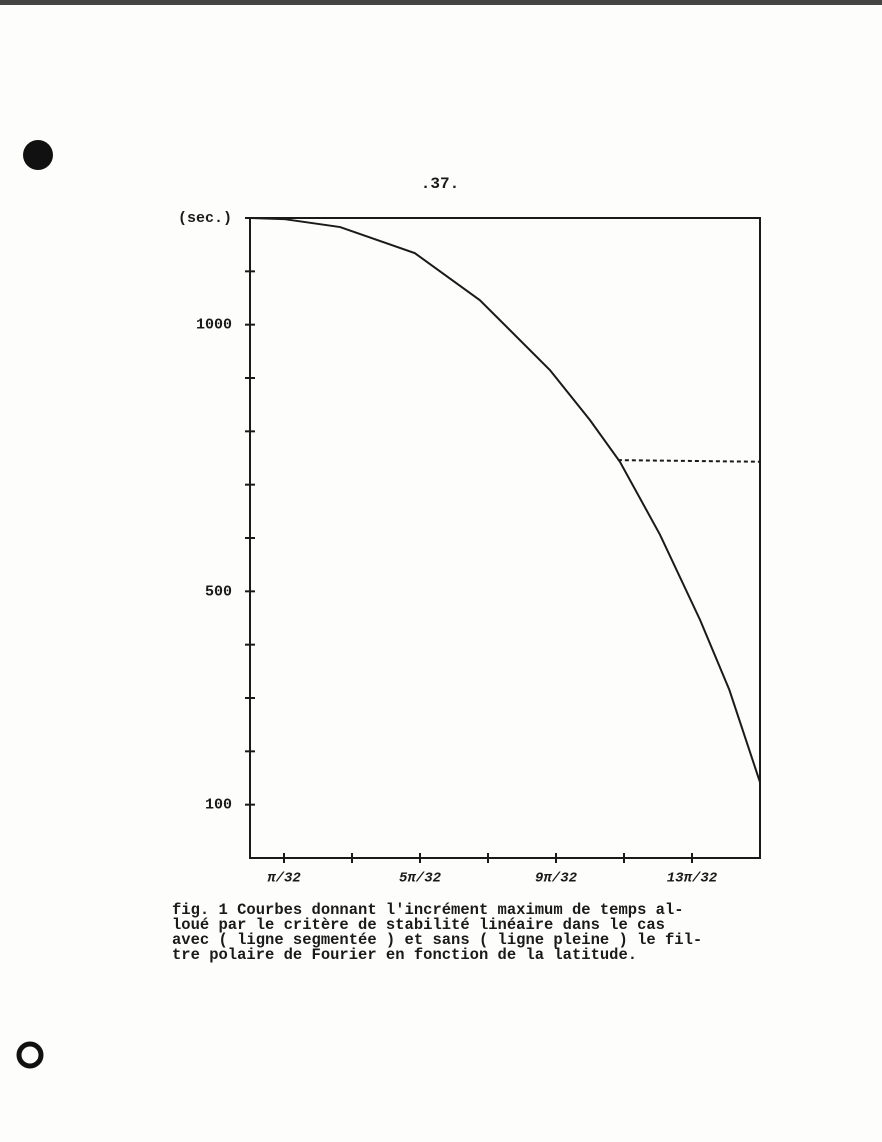 Image resolution: width=882 pixels, height=1142 pixels. I want to click on y-tick-label: 1000, so click(214, 325).